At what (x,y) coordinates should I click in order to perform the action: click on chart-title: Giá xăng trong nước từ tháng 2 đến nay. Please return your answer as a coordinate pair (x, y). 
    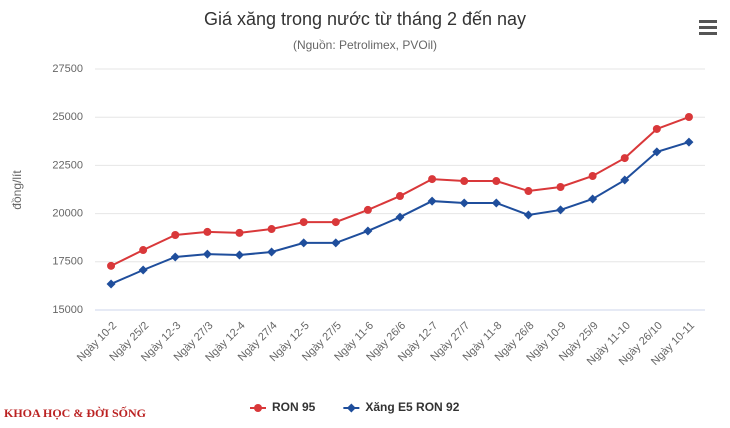
    Looking at the image, I should click on (365, 19).